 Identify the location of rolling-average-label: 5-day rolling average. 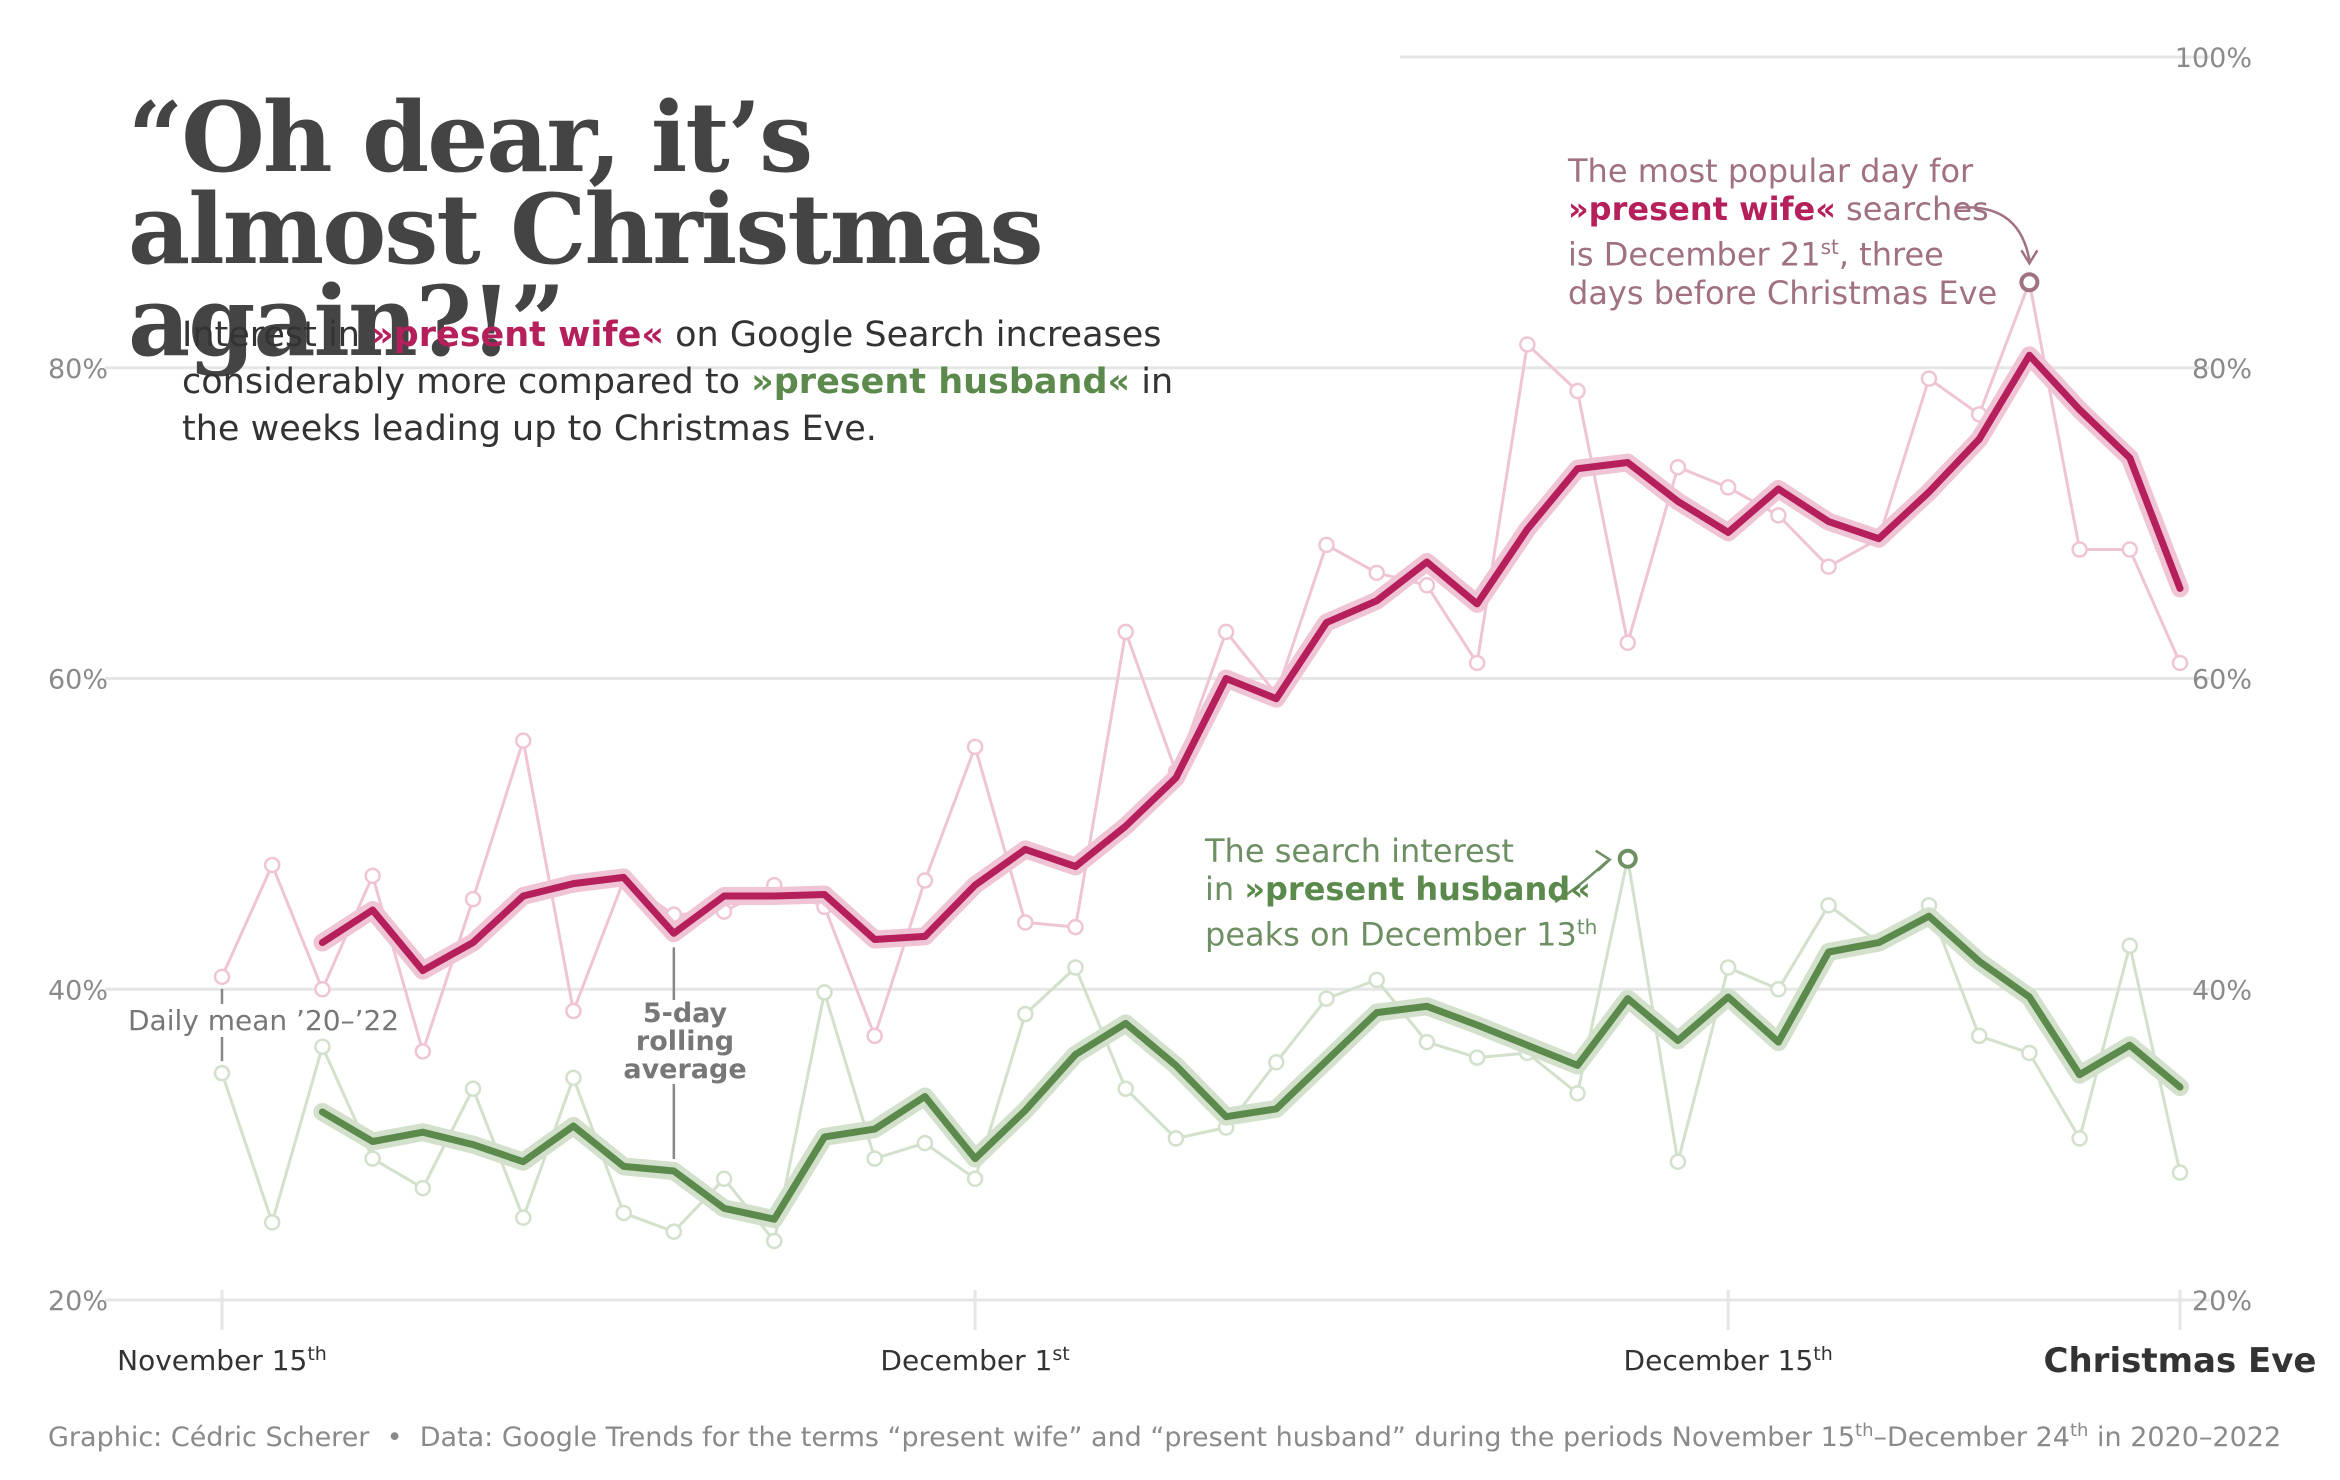
(685, 1042).